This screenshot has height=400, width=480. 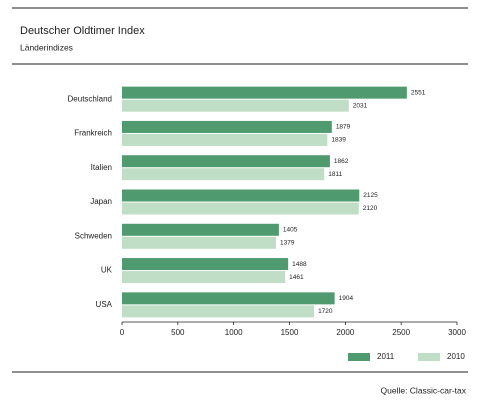 What do you see at coordinates (424, 390) in the screenshot?
I see `source: Quelle: Classic-car-tax` at bounding box center [424, 390].